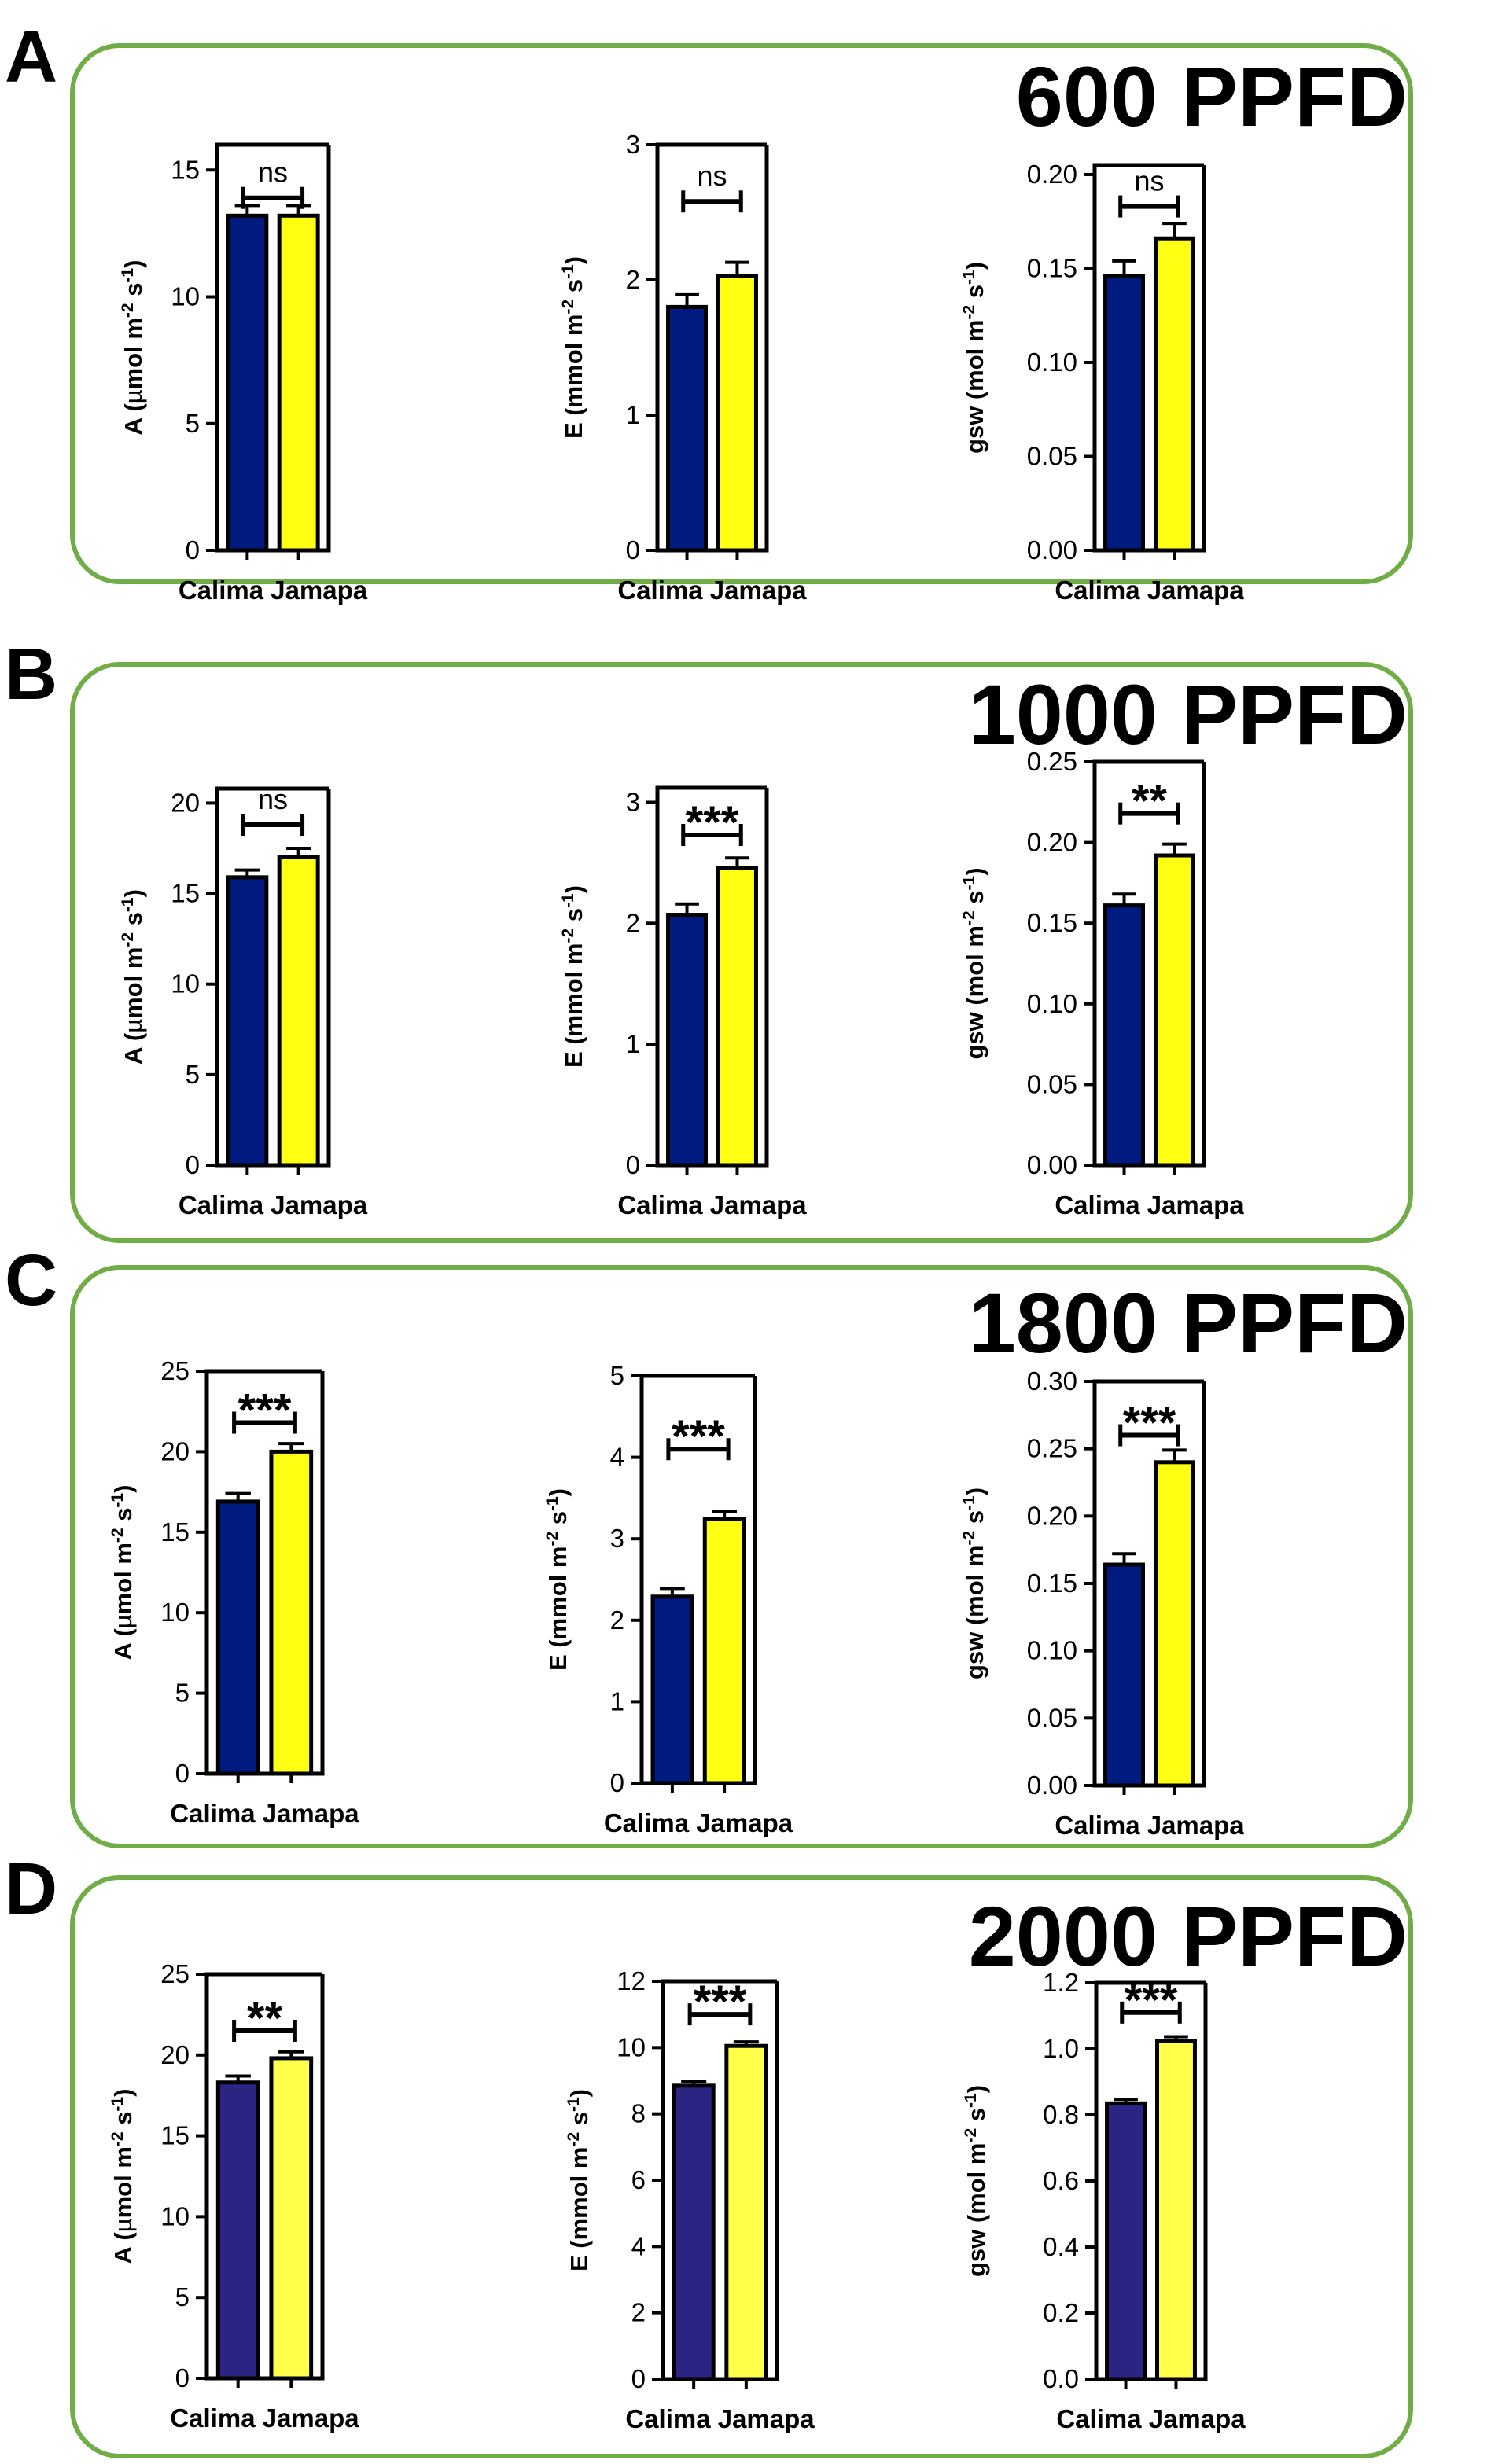 The width and height of the screenshot is (1491, 2464). I want to click on y-tick-label: 12, so click(631, 1980).